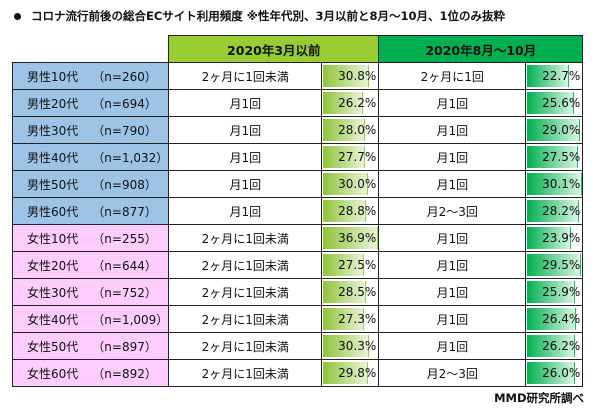  What do you see at coordinates (561, 265) in the screenshot?
I see `after-value: 29.5%` at bounding box center [561, 265].